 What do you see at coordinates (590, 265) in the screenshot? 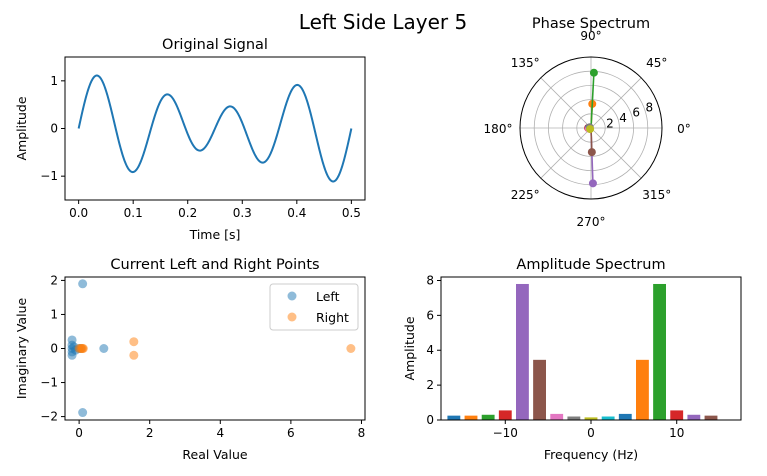
I see `amplitude-title: Amplitude Spectrum` at bounding box center [590, 265].